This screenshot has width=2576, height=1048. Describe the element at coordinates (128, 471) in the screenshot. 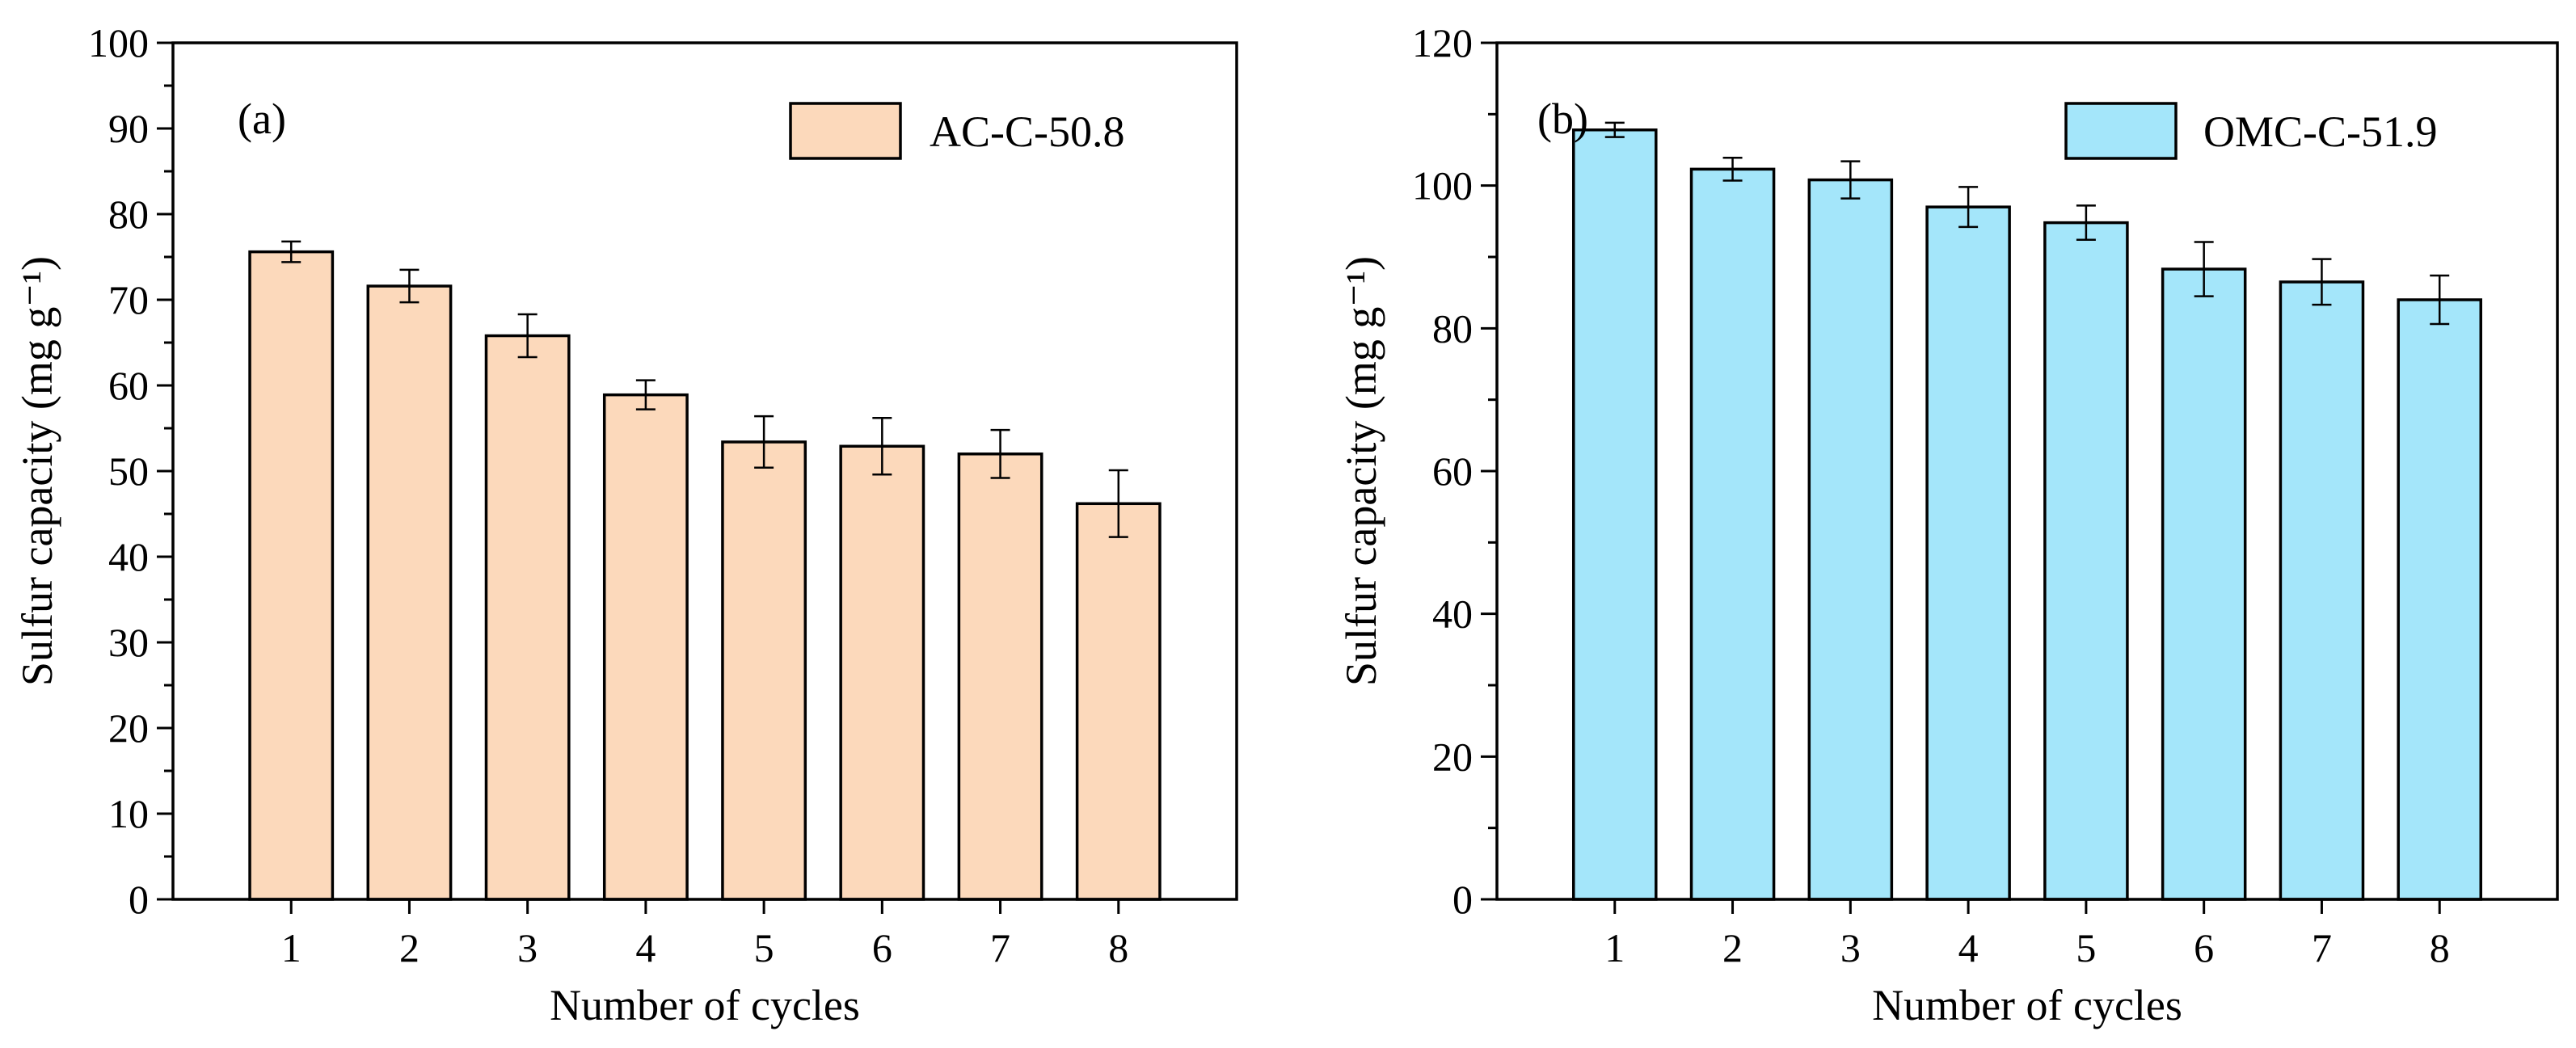

I see `y-tick-label: 50` at that location.